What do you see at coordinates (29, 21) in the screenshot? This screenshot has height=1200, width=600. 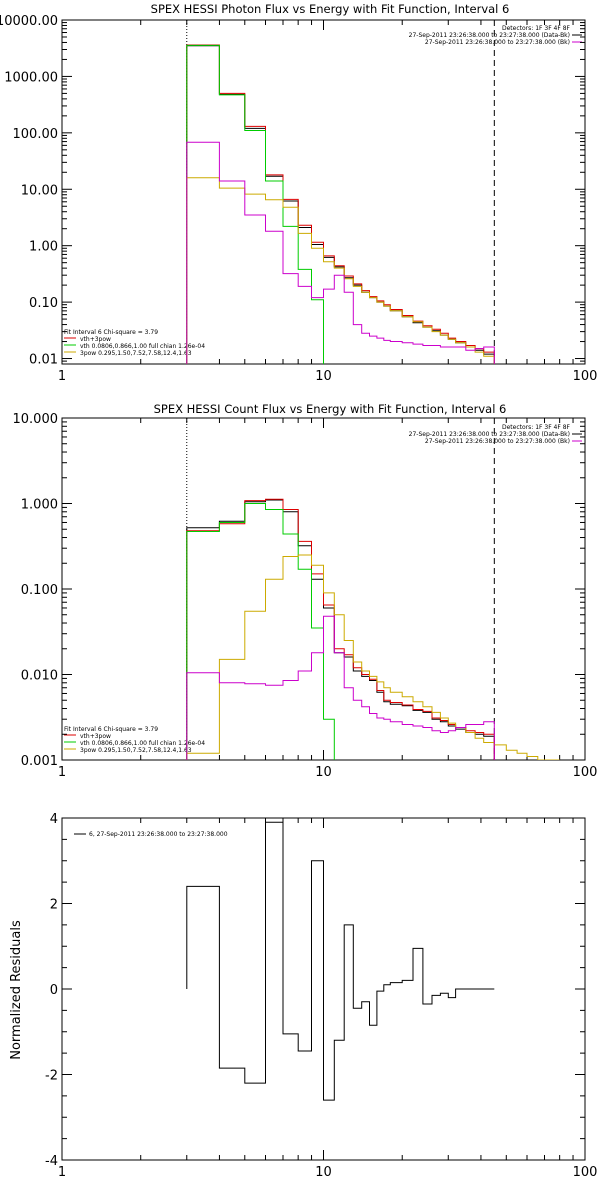 I see `y-tick-label: 10000.00` at bounding box center [29, 21].